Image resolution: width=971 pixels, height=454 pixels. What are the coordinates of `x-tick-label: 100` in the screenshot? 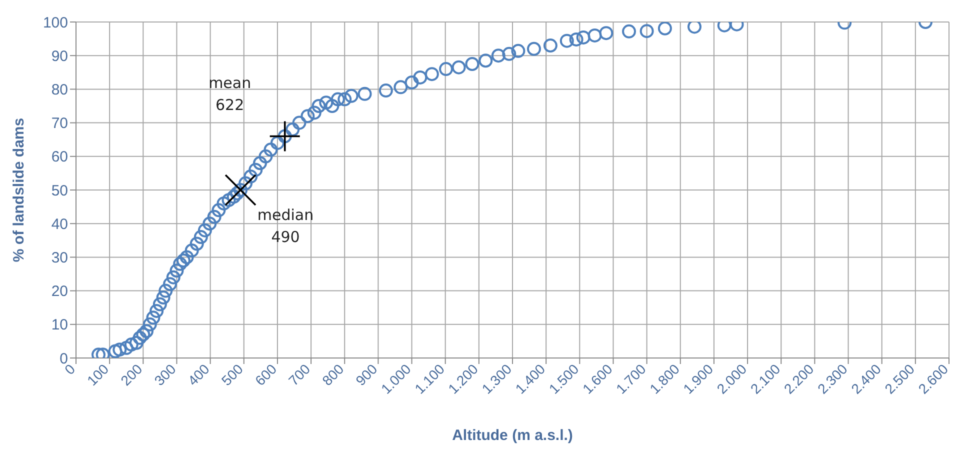 It's located at (98, 374).